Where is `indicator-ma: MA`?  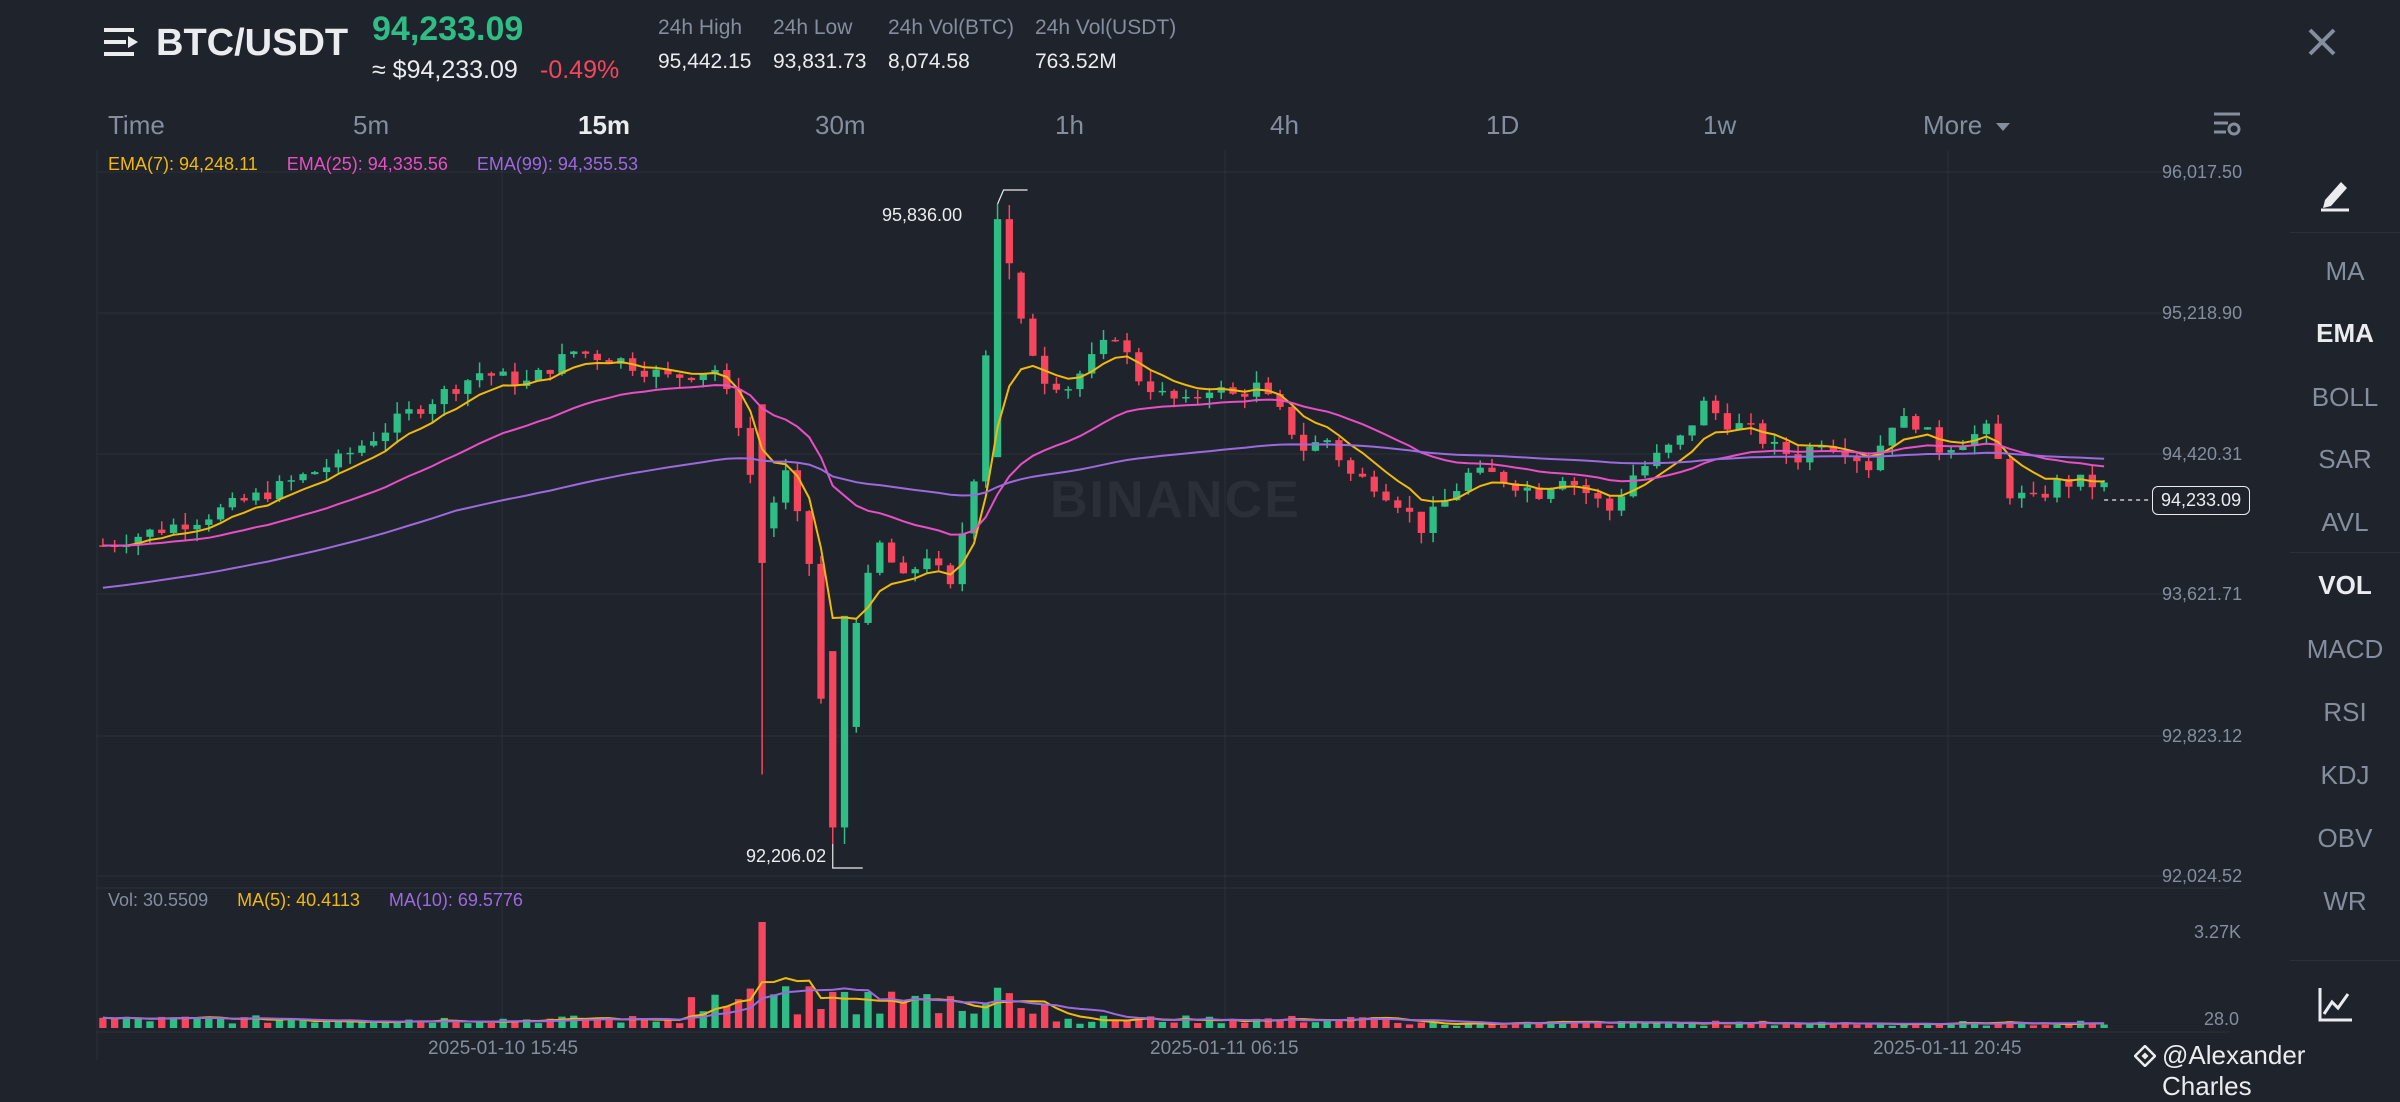
indicator-ma: MA is located at coordinates (2345, 271).